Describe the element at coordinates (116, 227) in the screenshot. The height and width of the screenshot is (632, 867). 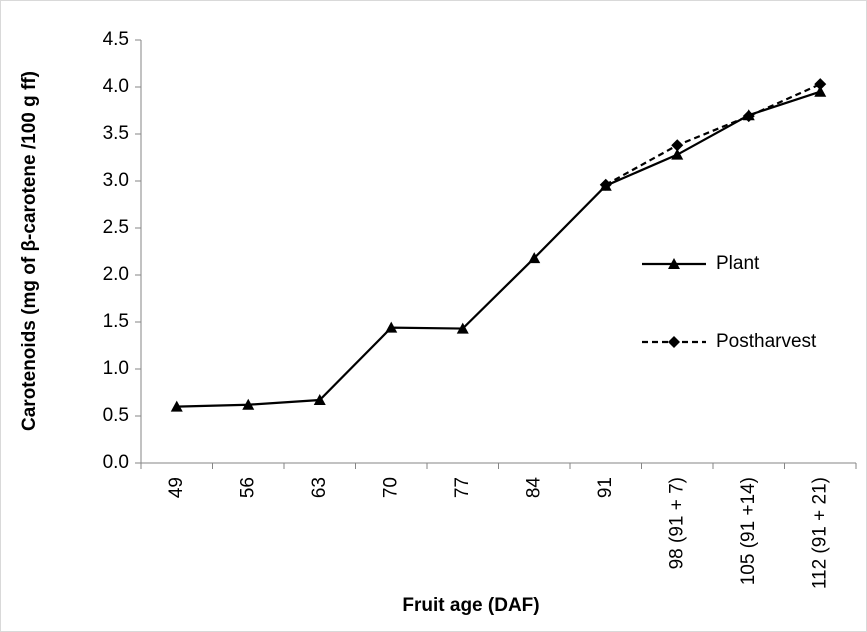
I see `y-tick-label: 2.5` at that location.